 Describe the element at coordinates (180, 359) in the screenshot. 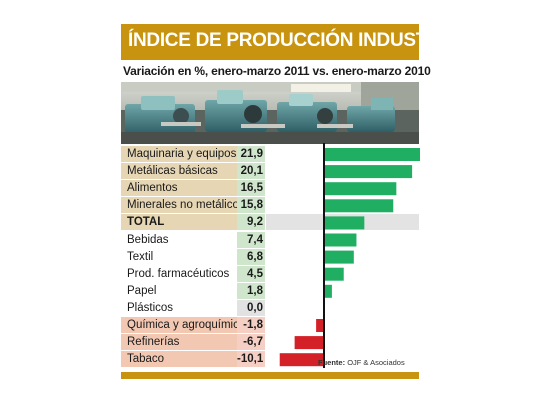

I see `row-label: Tabaco` at that location.